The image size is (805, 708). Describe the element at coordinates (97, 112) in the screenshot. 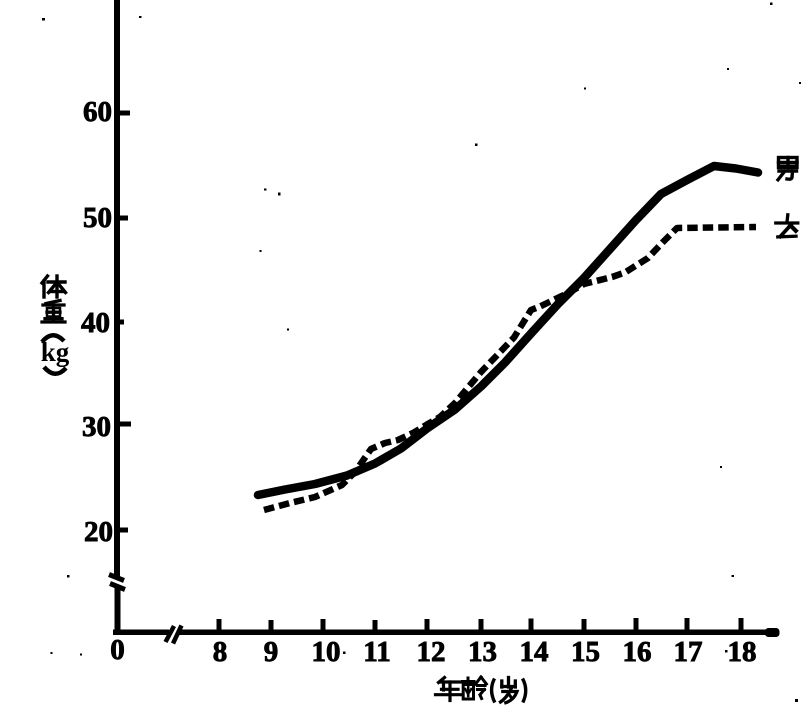

I see `svg-text: 60` at that location.